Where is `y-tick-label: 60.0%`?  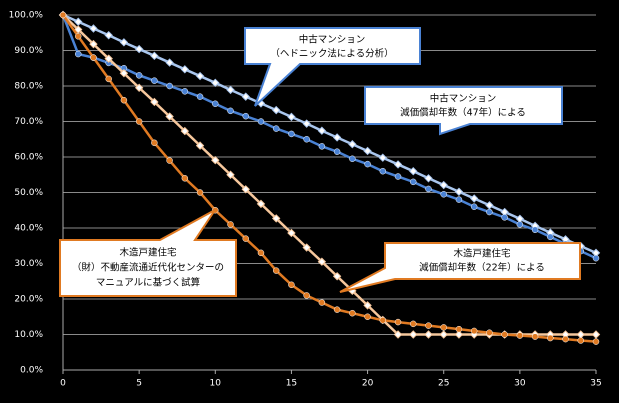 y-tick-label: 60.0% is located at coordinates (28, 158).